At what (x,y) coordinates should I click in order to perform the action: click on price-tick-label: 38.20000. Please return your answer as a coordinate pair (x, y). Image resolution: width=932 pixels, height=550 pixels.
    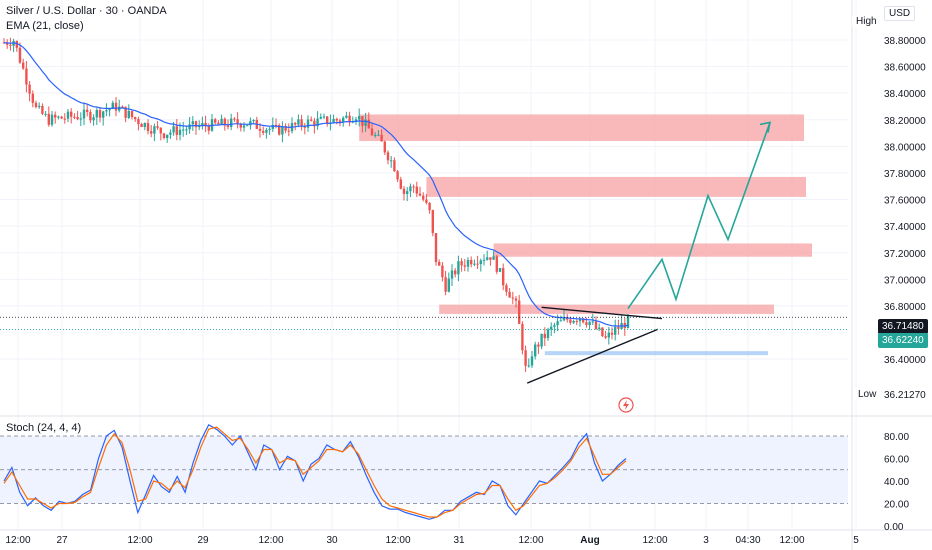
    Looking at the image, I should click on (905, 121).